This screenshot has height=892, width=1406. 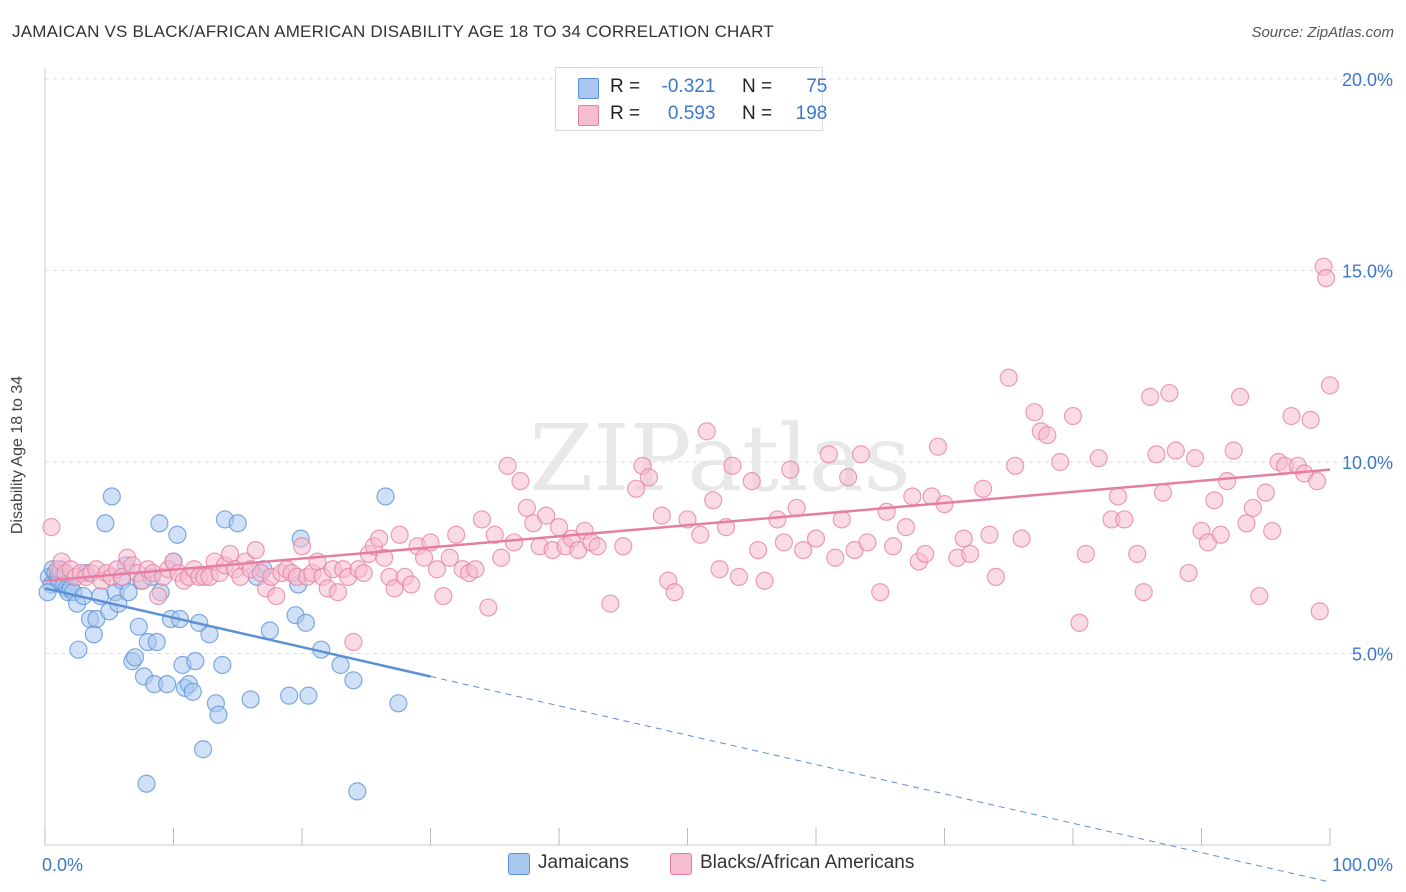 I want to click on black-african-american-trend-line, so click(x=687, y=525).